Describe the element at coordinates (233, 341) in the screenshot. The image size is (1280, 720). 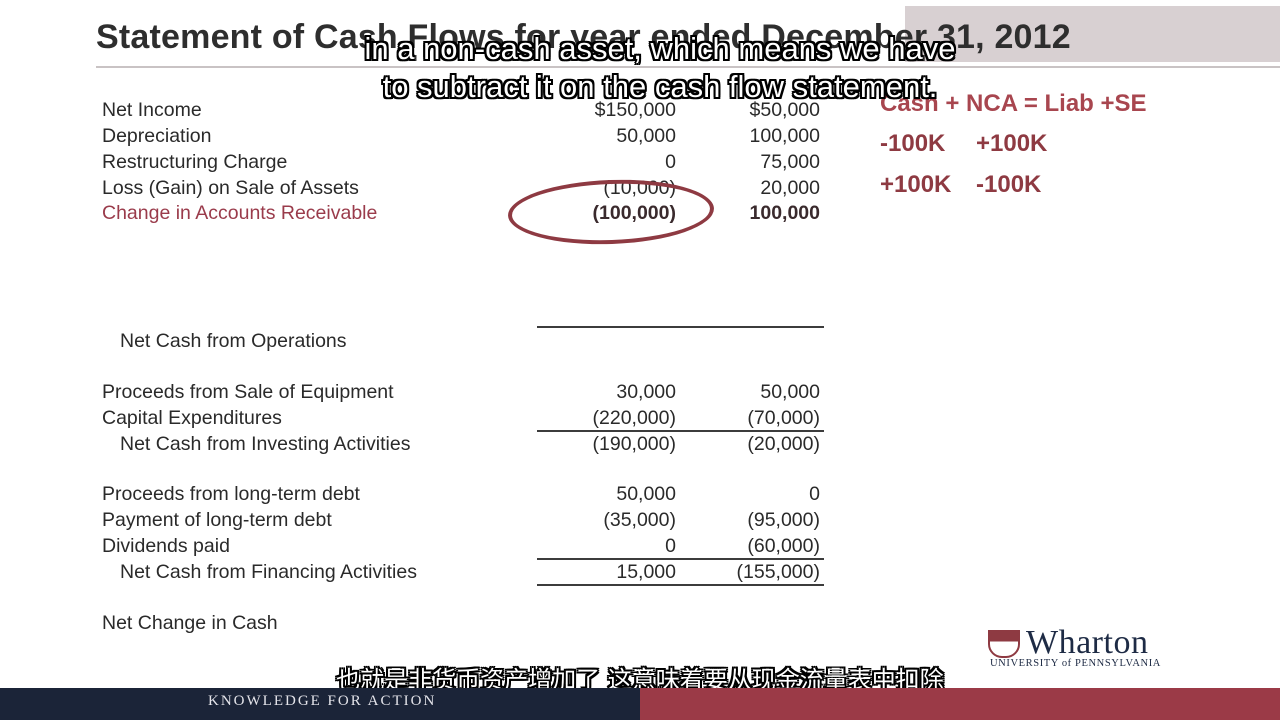
I see `row-label: Net Cash from Operations` at that location.